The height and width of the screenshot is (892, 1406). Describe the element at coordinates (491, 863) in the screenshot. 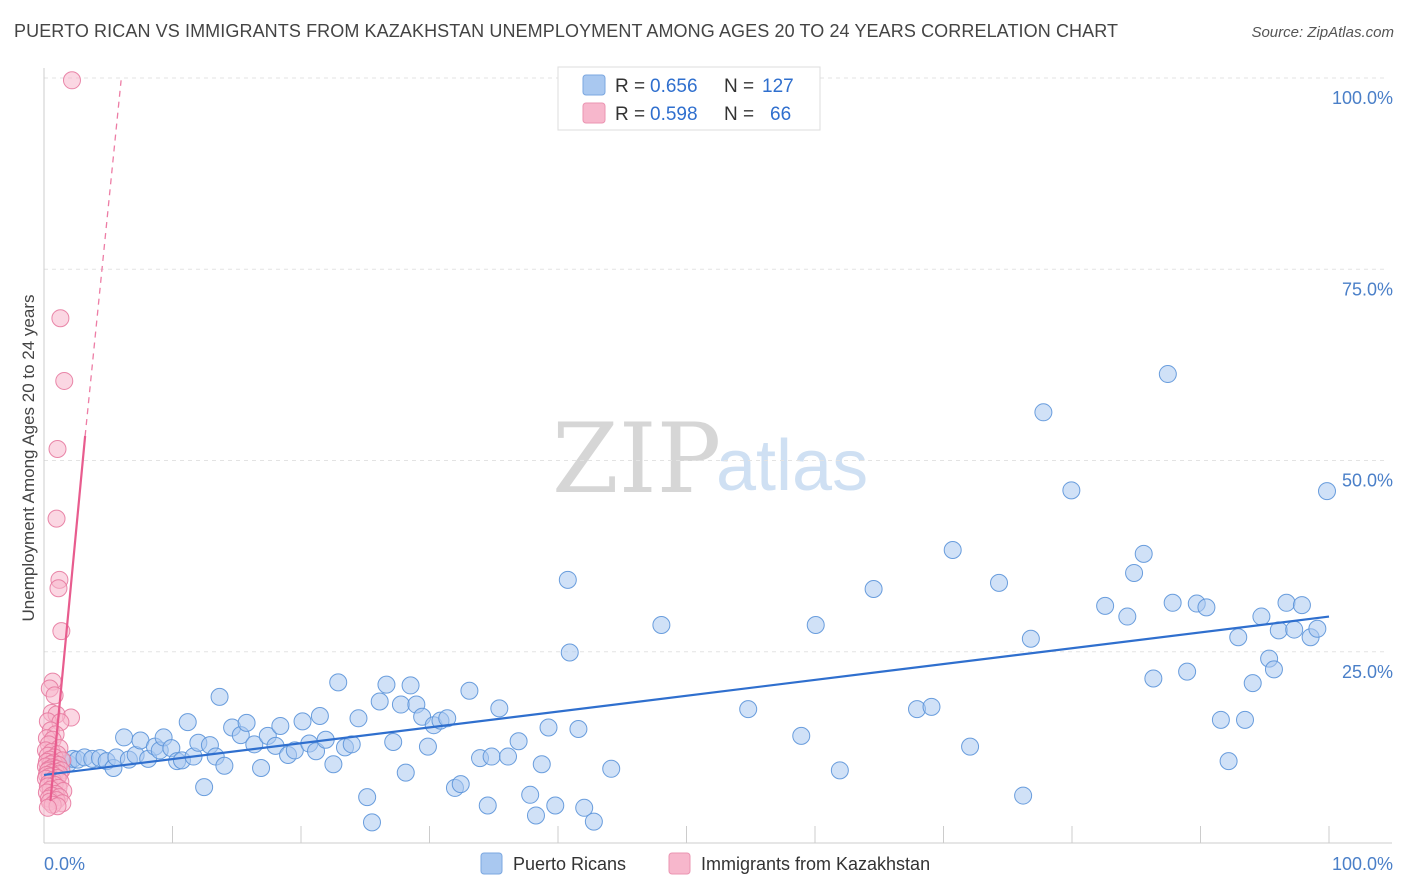

I see `bottom-legend-swatch-puerto-ricans` at that location.